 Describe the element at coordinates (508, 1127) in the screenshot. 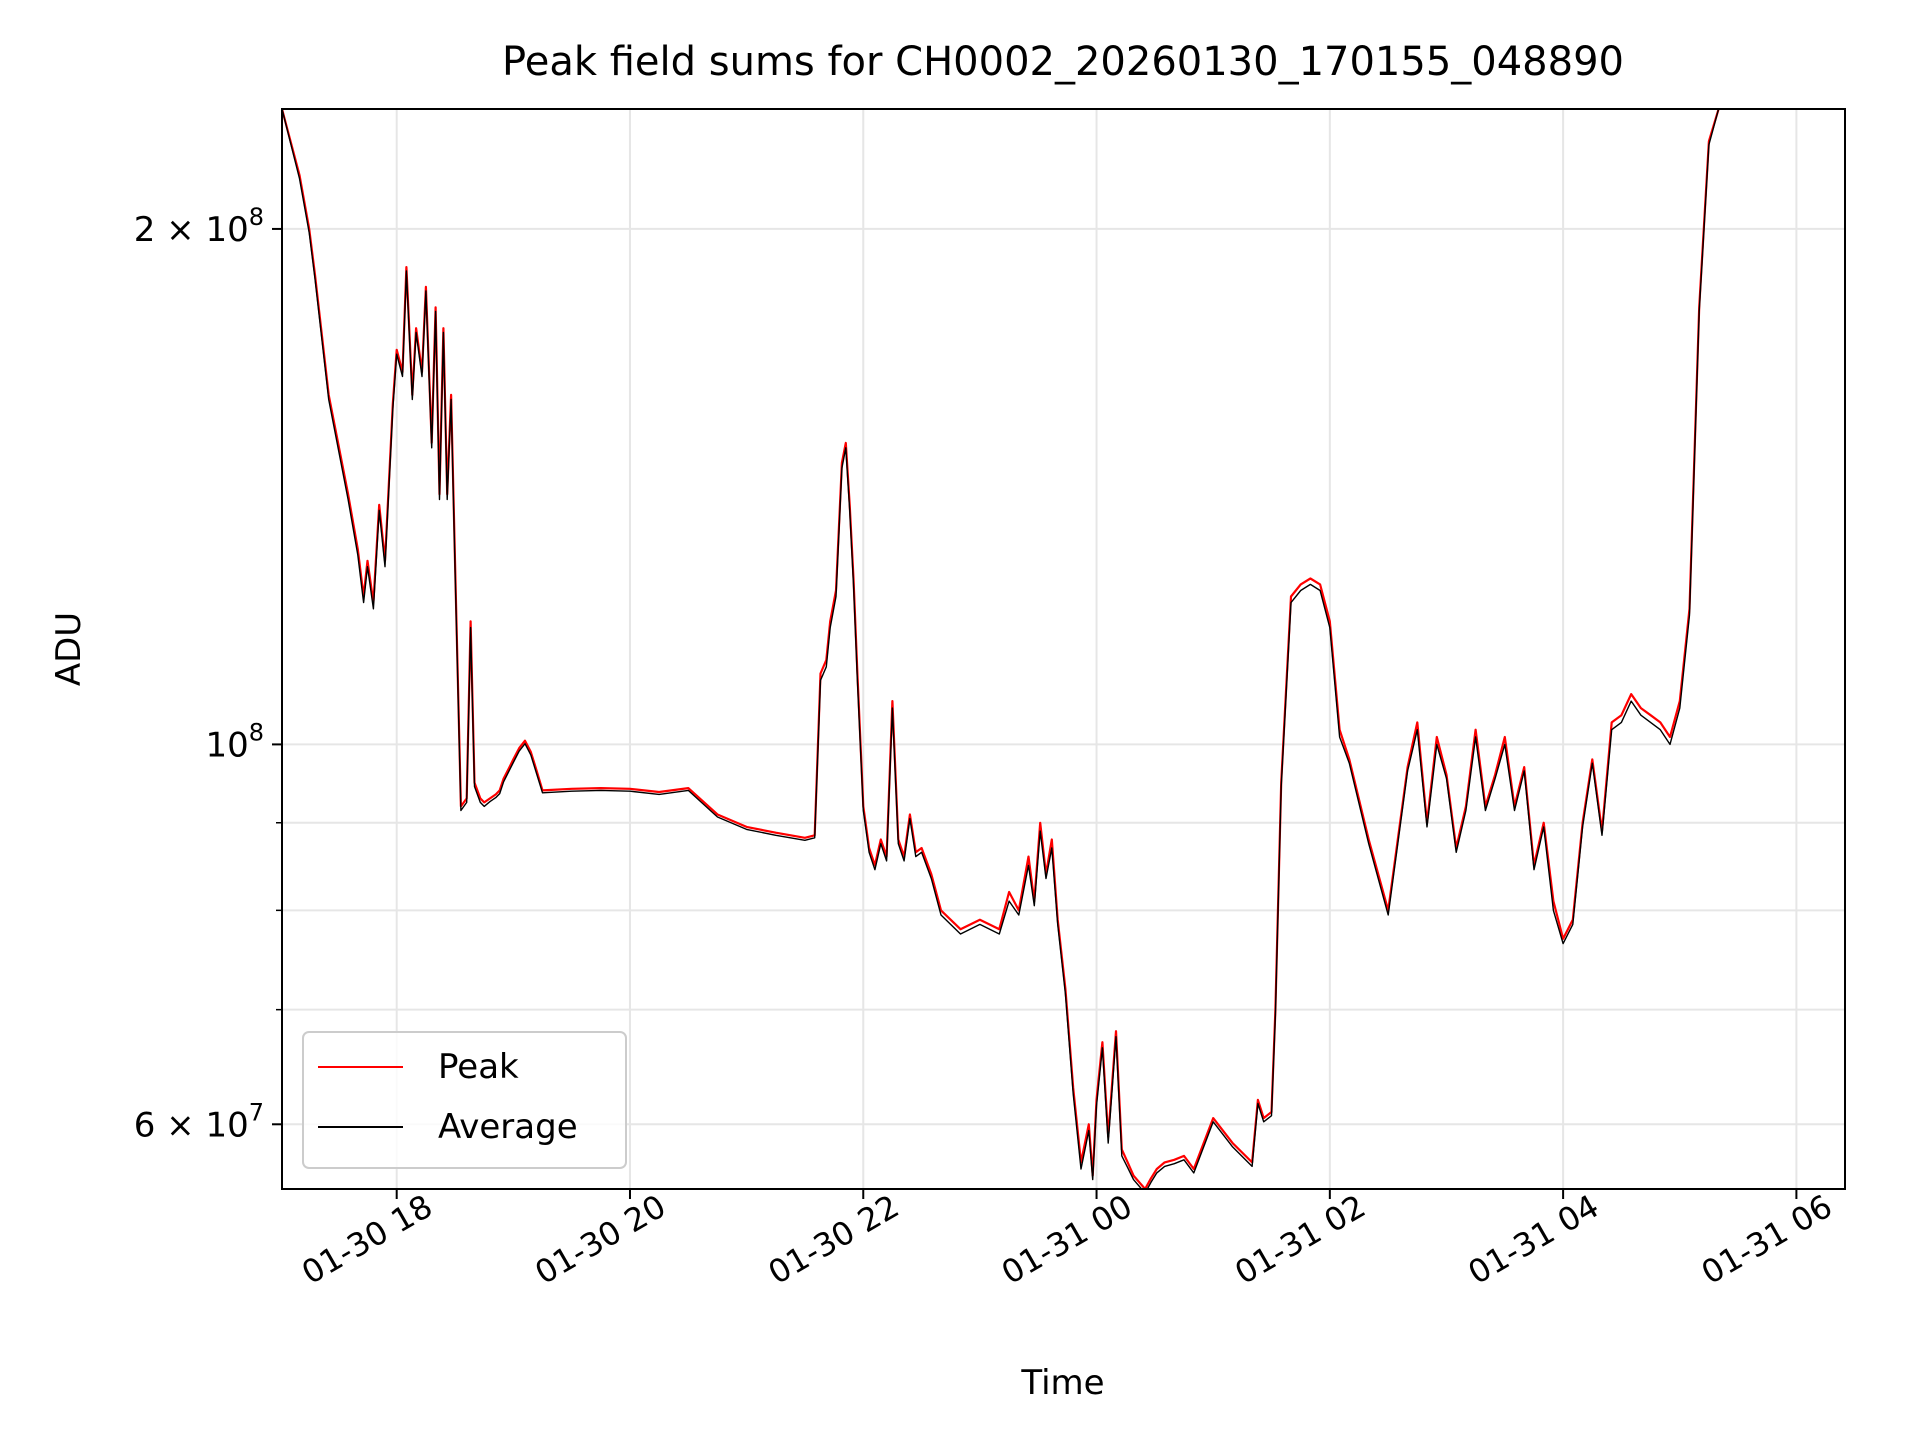

I see `legend-label-average: Average` at that location.